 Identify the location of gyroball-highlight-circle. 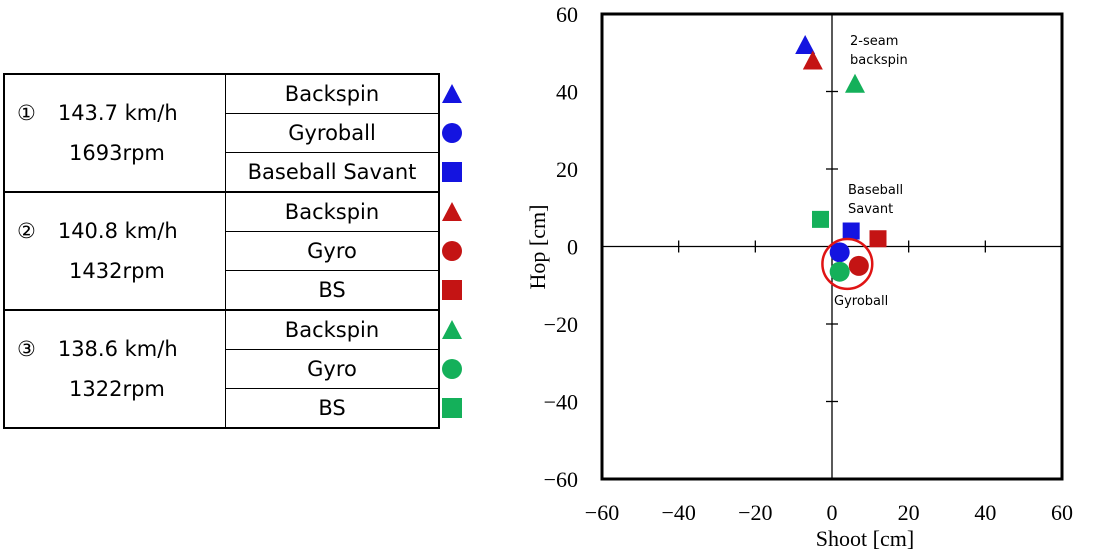
(847, 264).